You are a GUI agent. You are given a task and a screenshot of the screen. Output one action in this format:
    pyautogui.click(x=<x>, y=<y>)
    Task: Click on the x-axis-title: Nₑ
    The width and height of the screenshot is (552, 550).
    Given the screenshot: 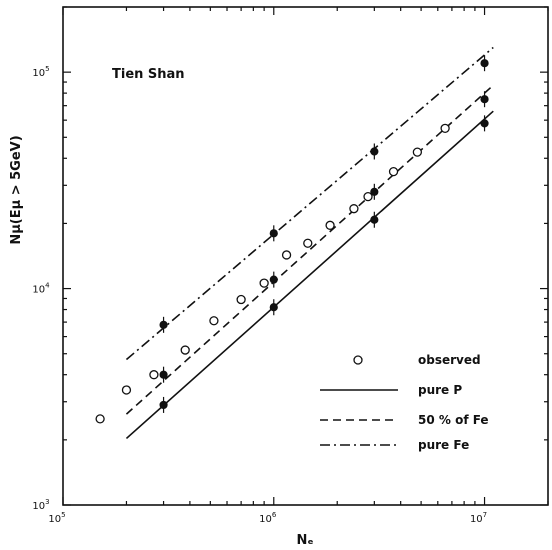 What is the action you would take?
    pyautogui.click(x=304, y=540)
    